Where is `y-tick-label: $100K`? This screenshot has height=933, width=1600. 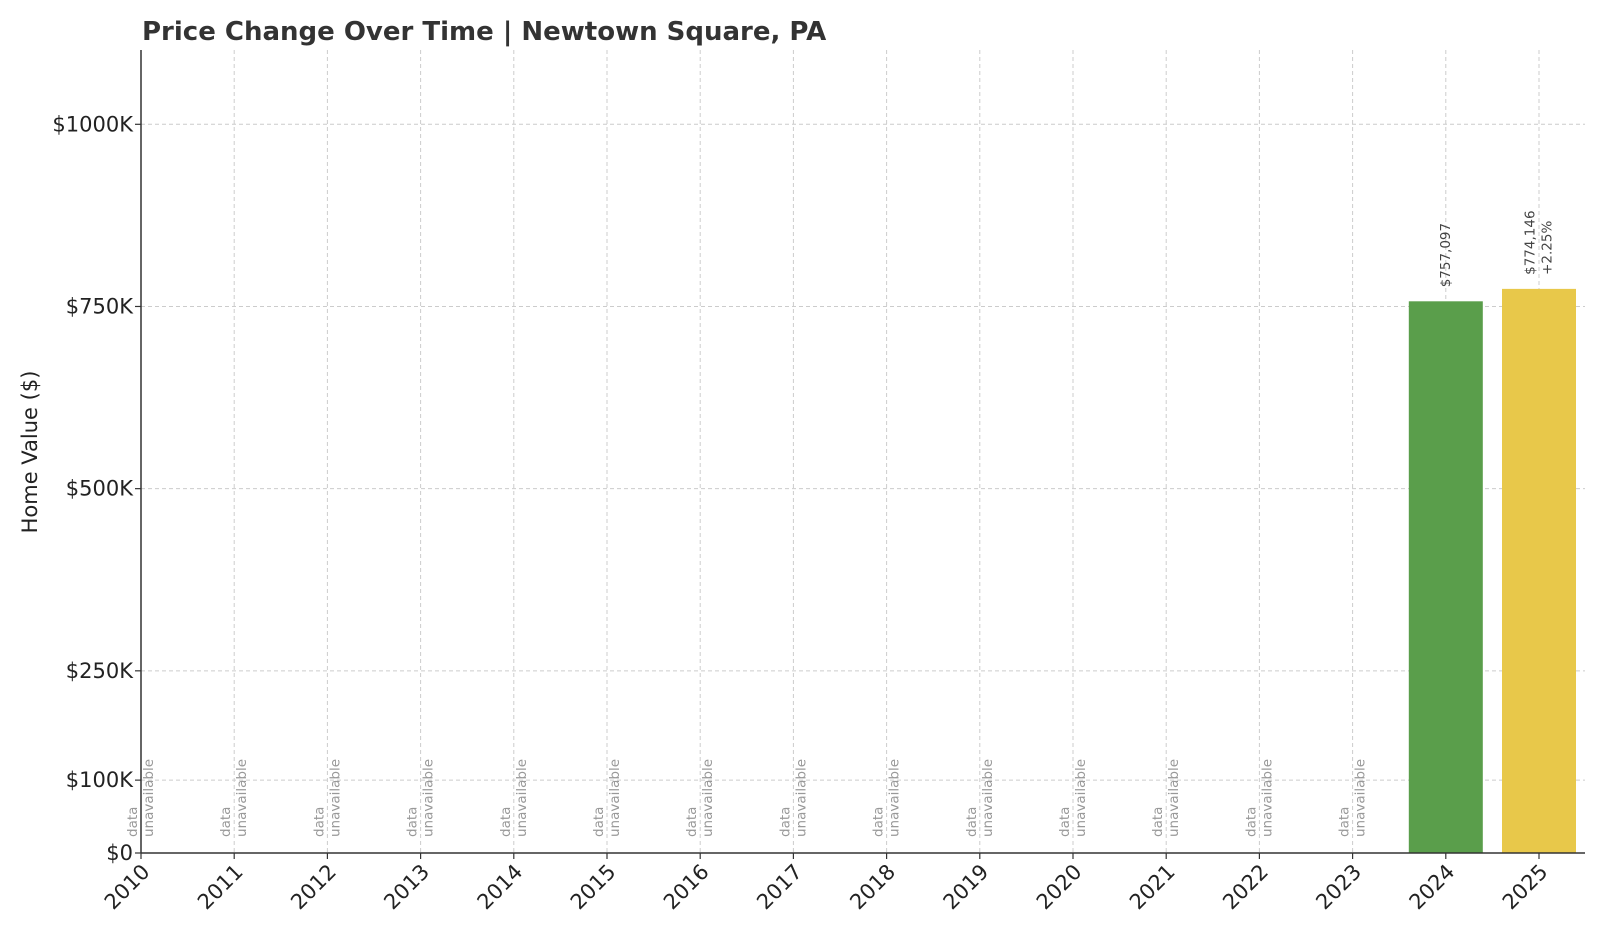 y-tick-label: $100K is located at coordinates (100, 780).